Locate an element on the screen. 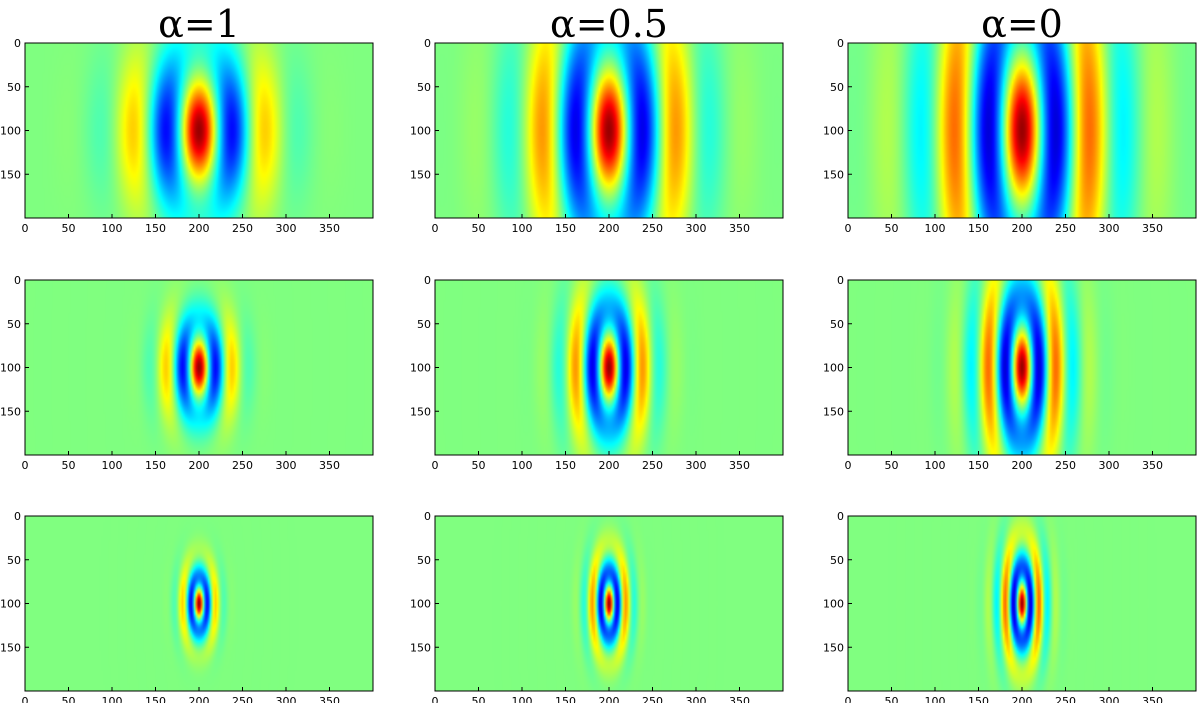 This screenshot has width=1200, height=703. heatmap-panel-r3-c2: 0 50 100 150 200 250 300 350 0 50 100 150 is located at coordinates (597, 606).